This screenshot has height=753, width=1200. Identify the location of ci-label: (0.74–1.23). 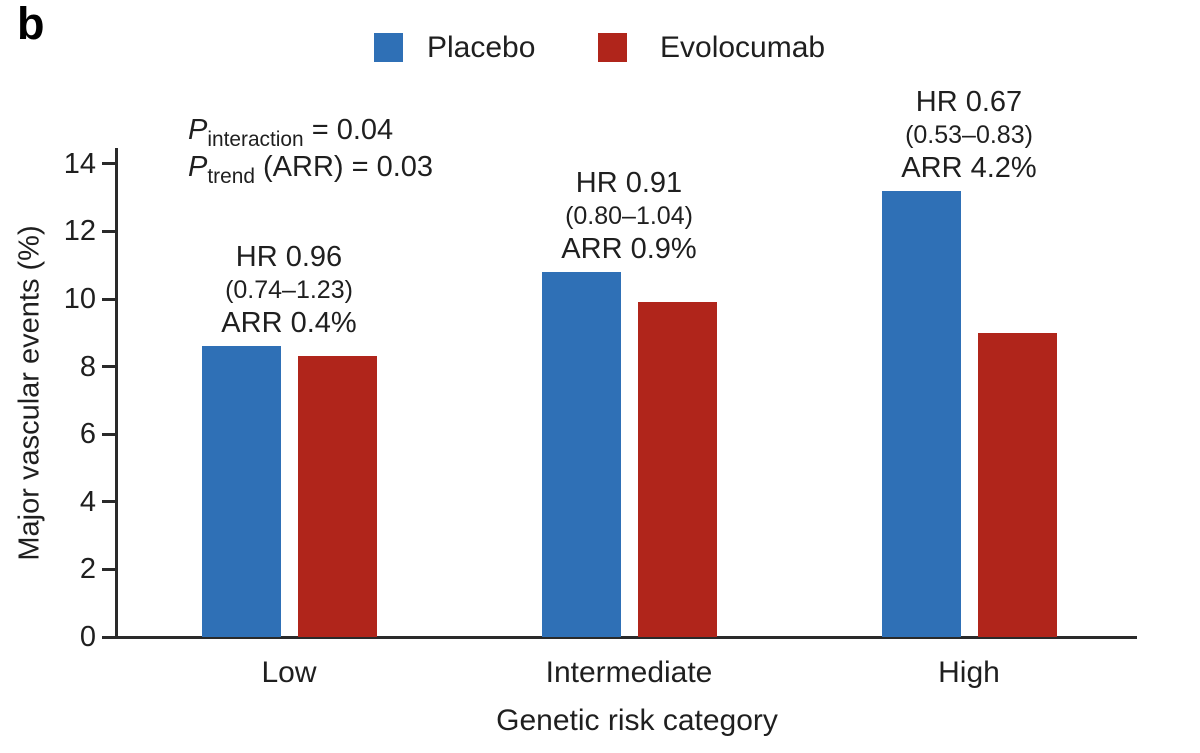
(289, 290).